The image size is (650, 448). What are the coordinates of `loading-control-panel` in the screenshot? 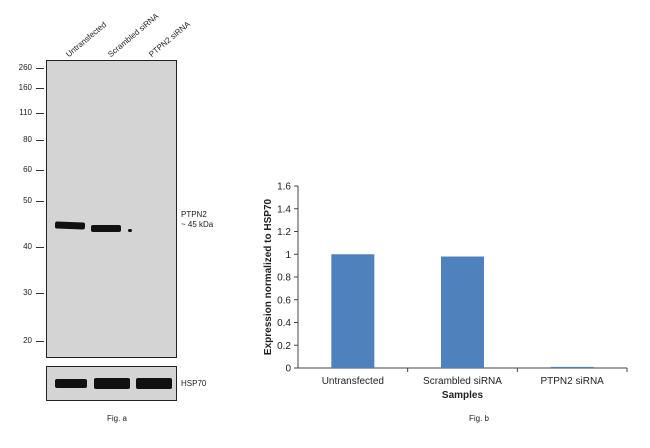 It's located at (111, 383).